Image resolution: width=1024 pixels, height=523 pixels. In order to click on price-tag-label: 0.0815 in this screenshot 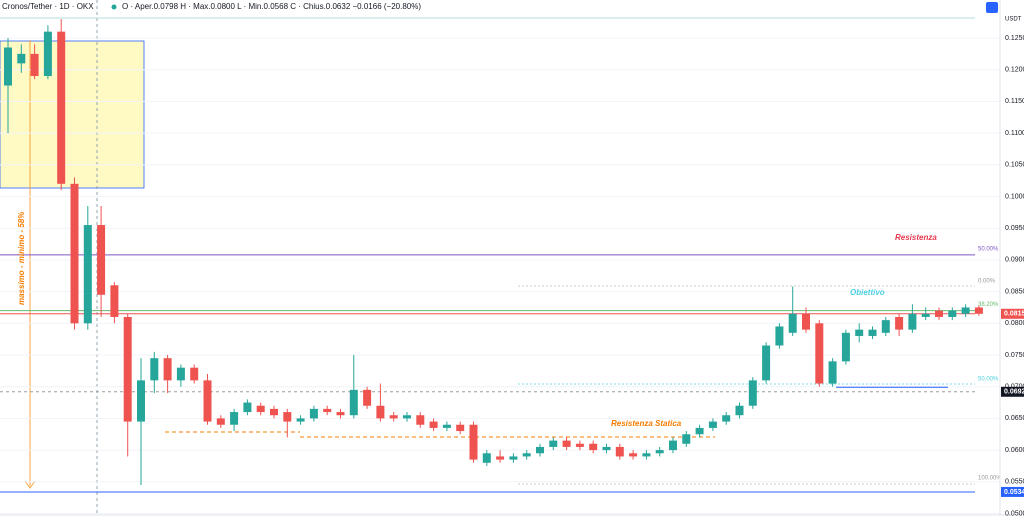, I will do `click(1014, 314)`.